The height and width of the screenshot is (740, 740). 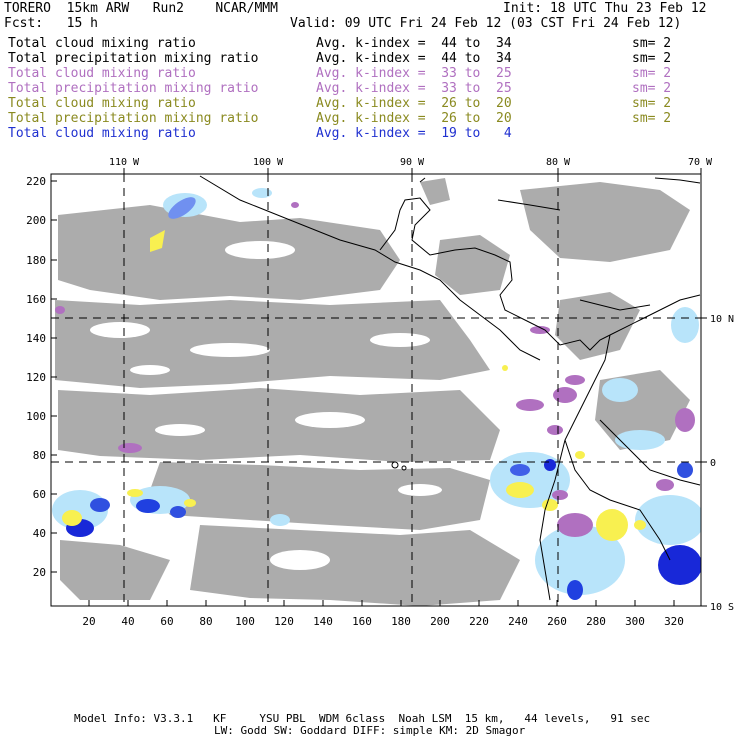 I want to click on x-label-60: 60, so click(x=166, y=621).